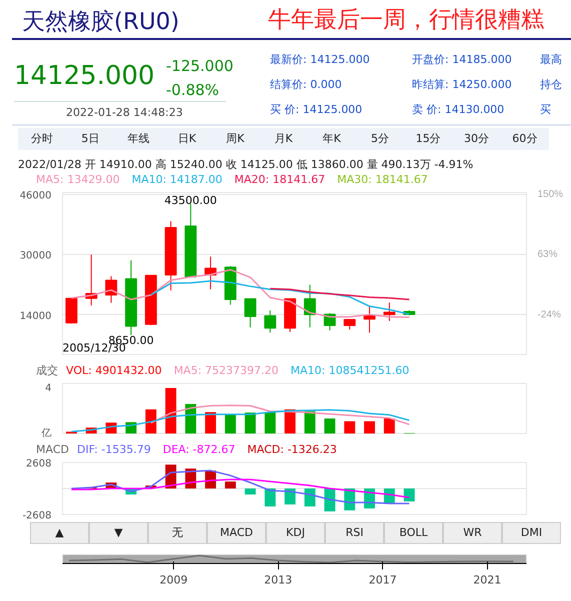 The image size is (571, 601). Describe the element at coordinates (283, 139) in the screenshot. I see `text: 月K` at that location.